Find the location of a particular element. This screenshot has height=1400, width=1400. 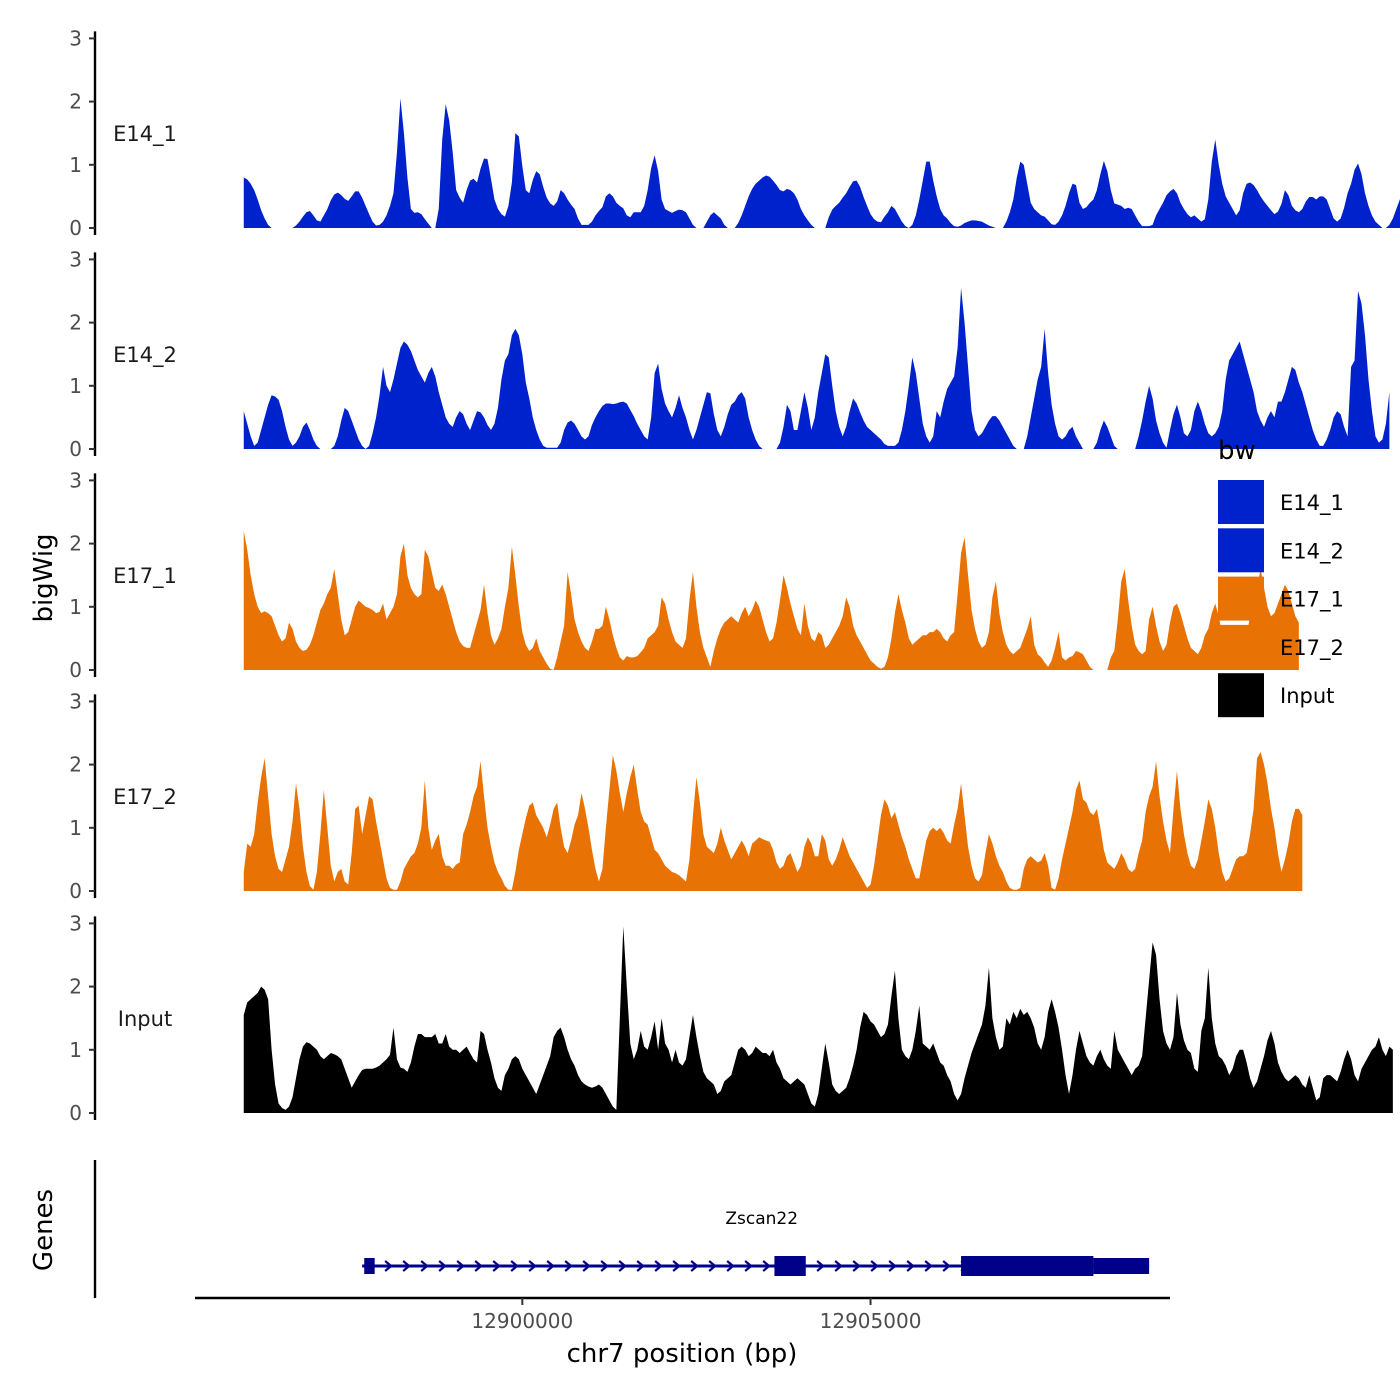

legend-label: E17_1 is located at coordinates (1312, 600).